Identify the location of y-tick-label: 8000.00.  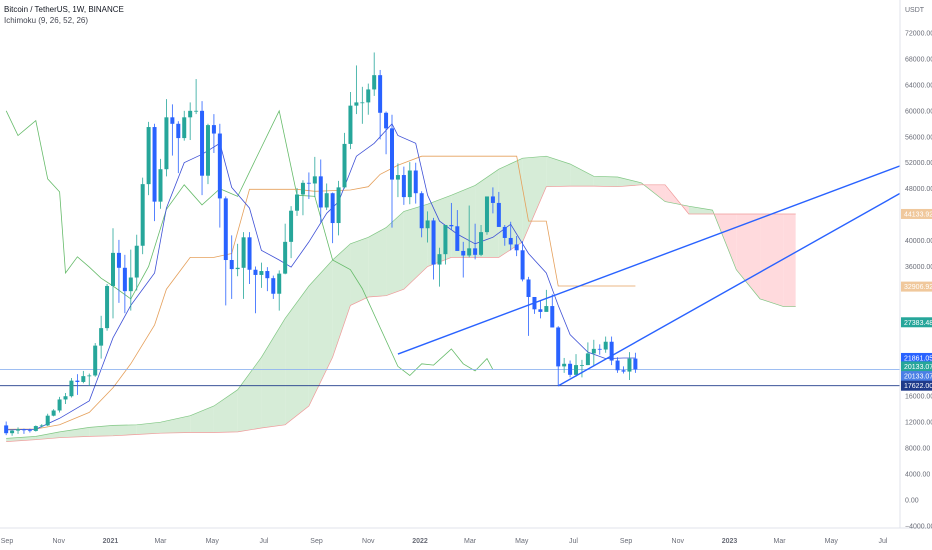
(917, 449).